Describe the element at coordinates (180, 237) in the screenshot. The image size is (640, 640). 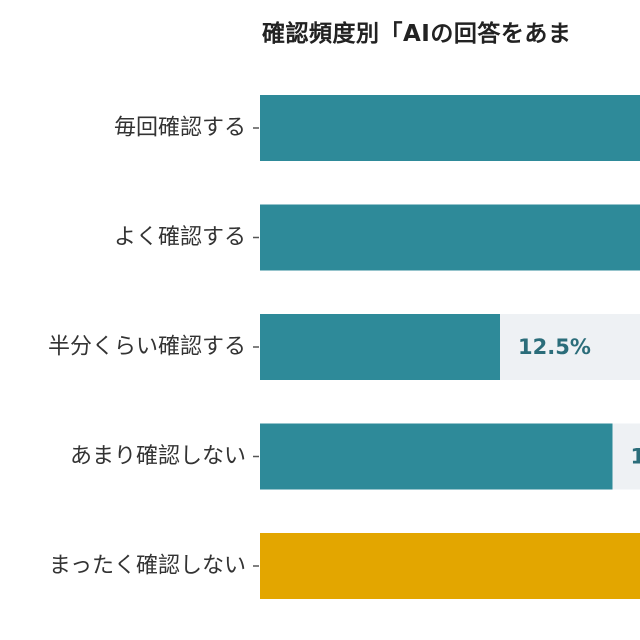
I see `y-tick-label: よく確認する` at that location.